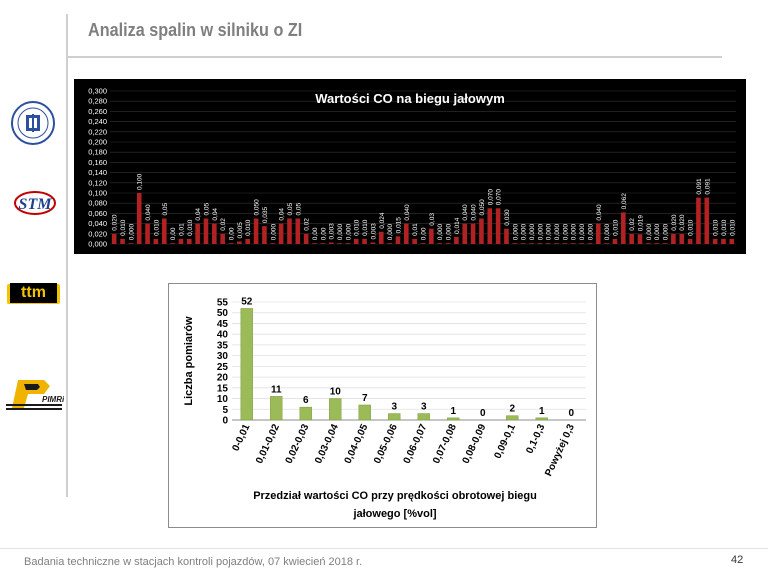  I want to click on ttm-logo-text: ttm, so click(33, 293).